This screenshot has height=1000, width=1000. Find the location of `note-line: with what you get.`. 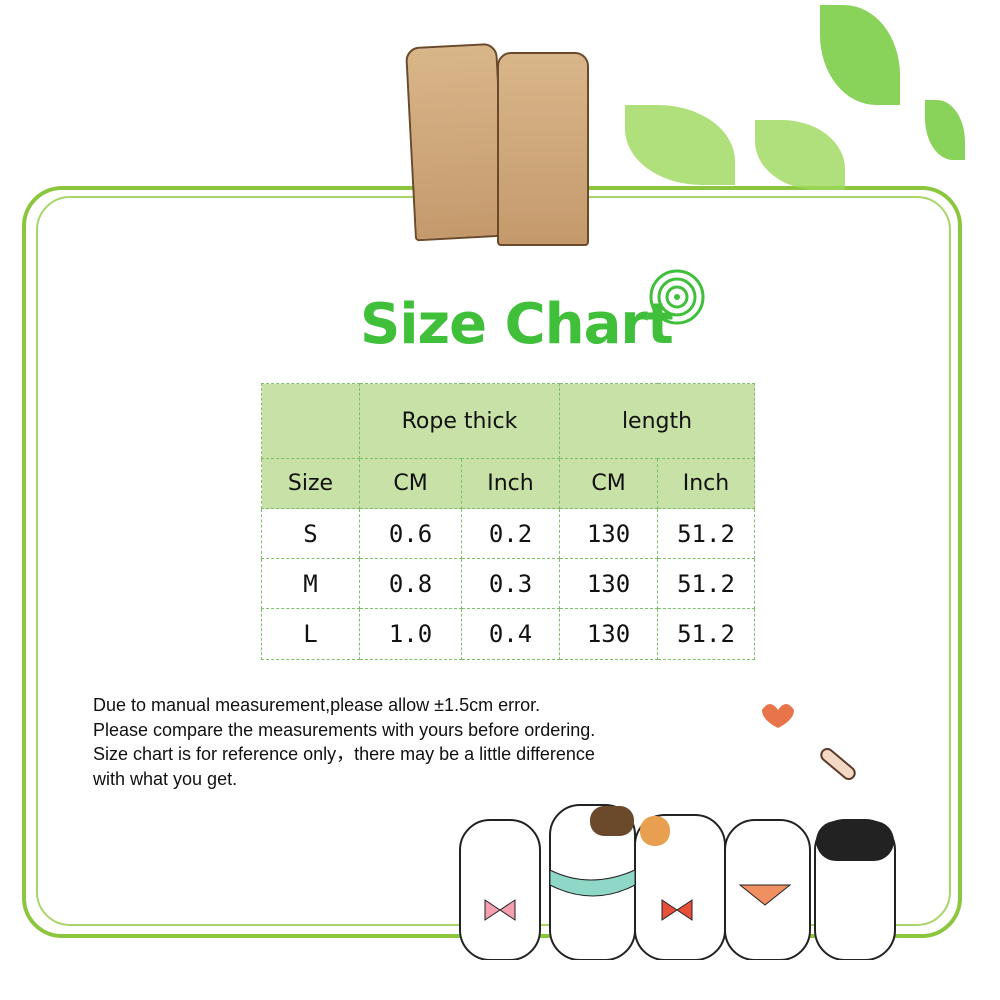

note-line: with what you get. is located at coordinates (165, 778).